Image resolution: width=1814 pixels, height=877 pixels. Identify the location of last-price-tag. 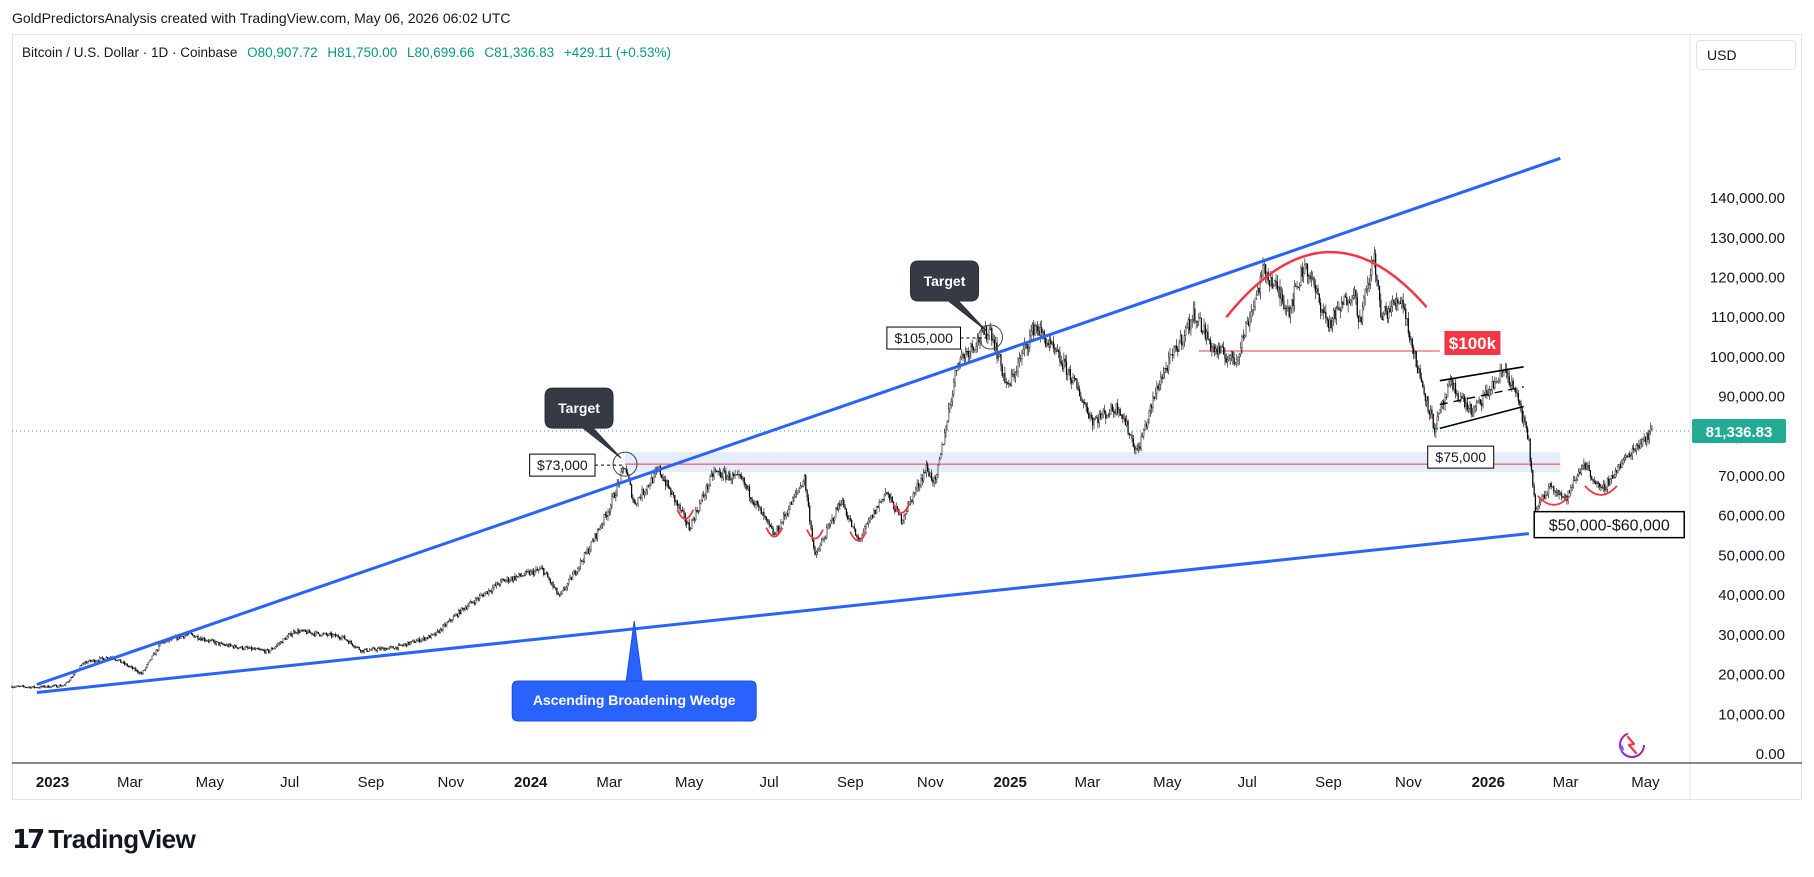
(1739, 431).